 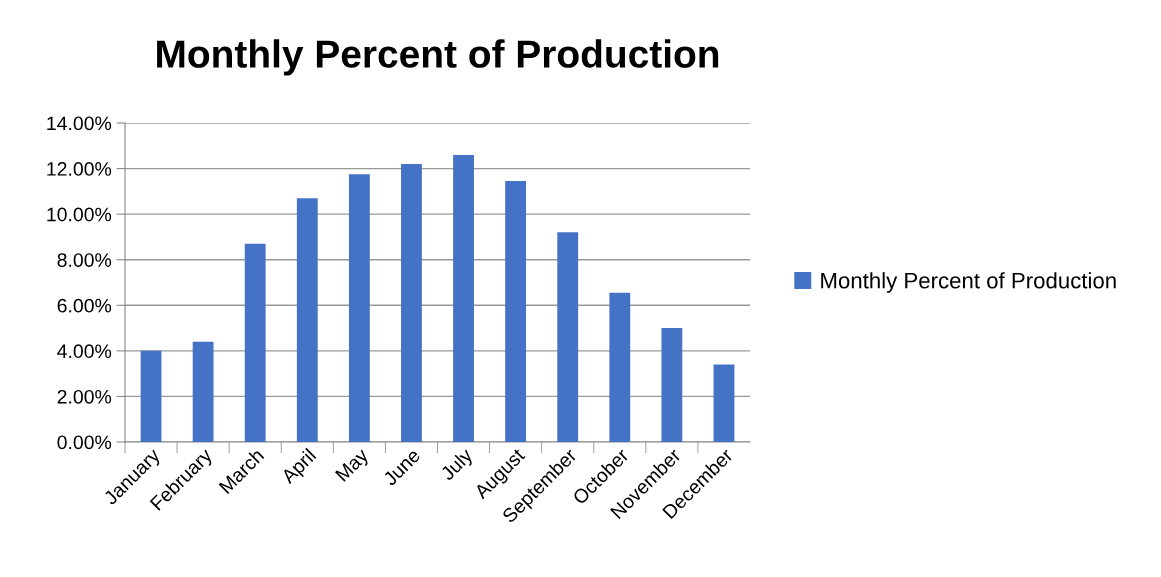 What do you see at coordinates (968, 282) in the screenshot?
I see `legend-label: Monthly Percent of Production` at bounding box center [968, 282].